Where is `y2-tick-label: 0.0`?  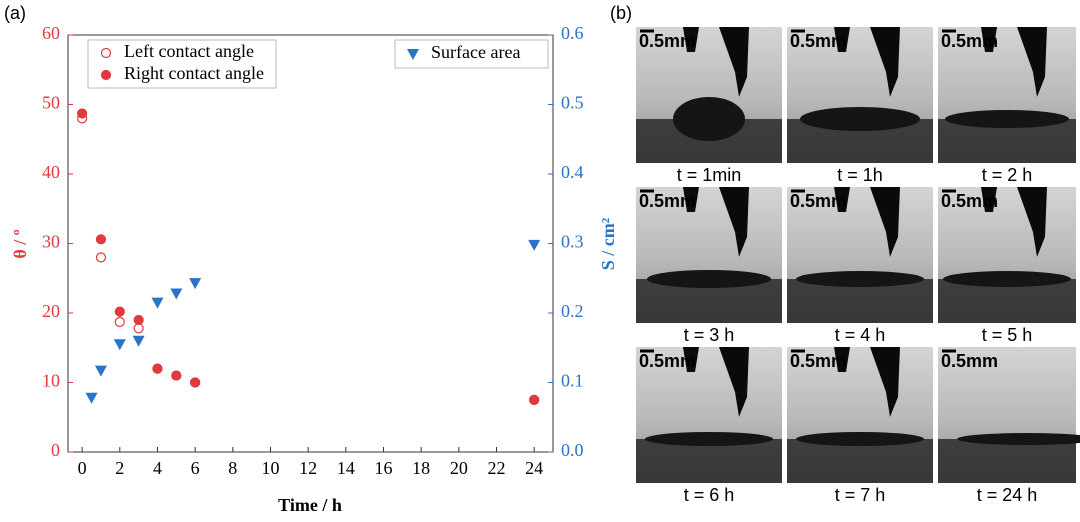
y2-tick-label: 0.0 is located at coordinates (572, 450).